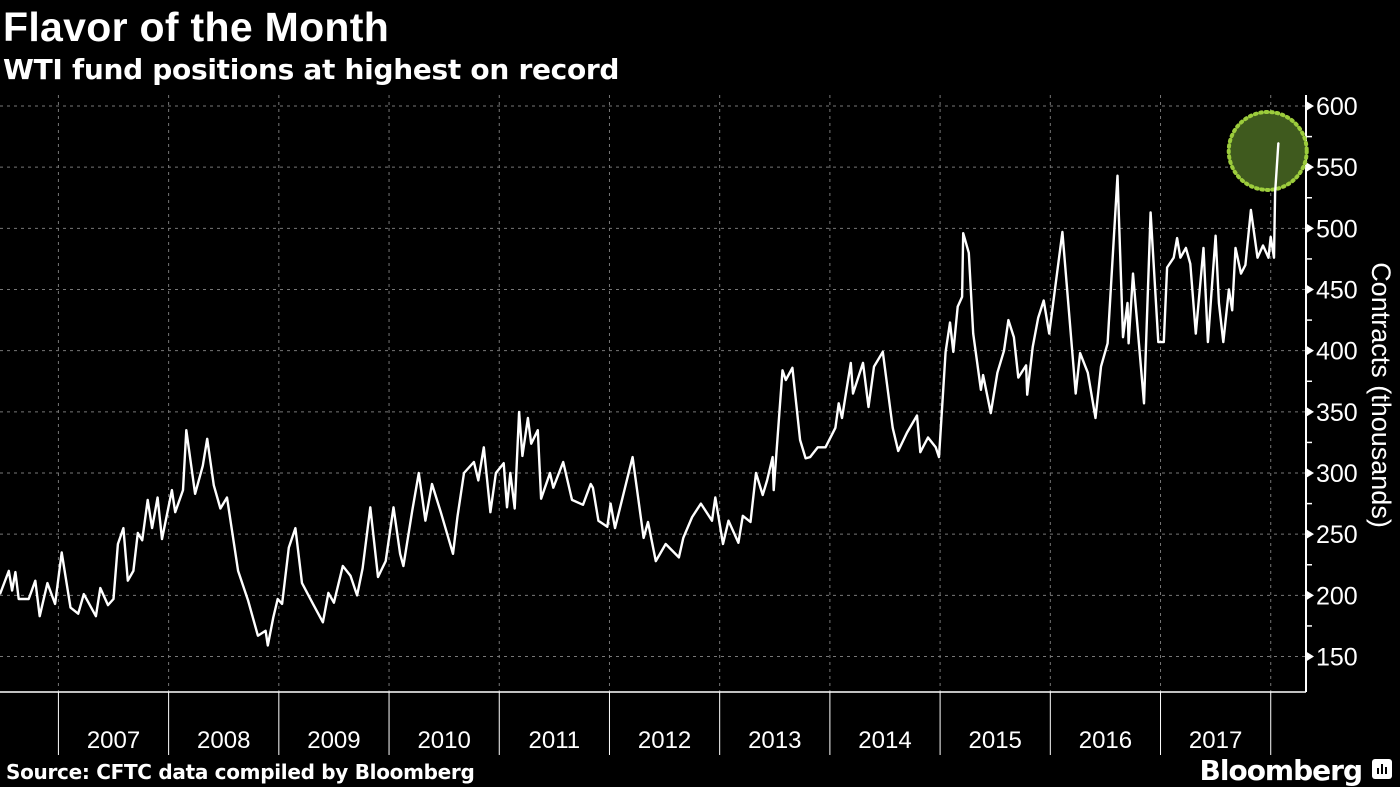  What do you see at coordinates (1337, 107) in the screenshot?
I see `y-tick-label: 600` at bounding box center [1337, 107].